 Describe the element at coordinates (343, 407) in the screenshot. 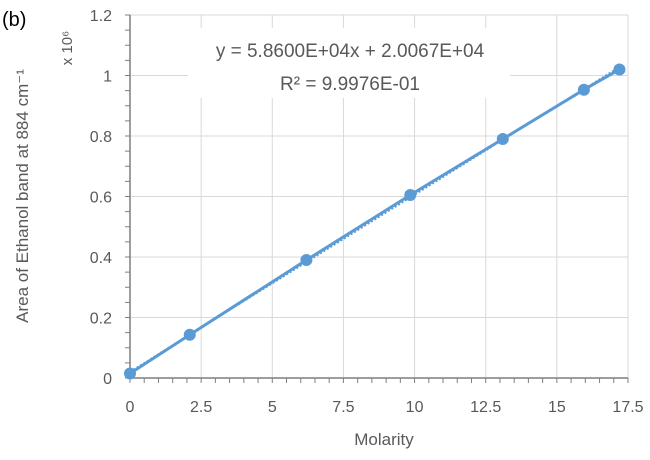

I see `x-tick-label: 7.5` at that location.